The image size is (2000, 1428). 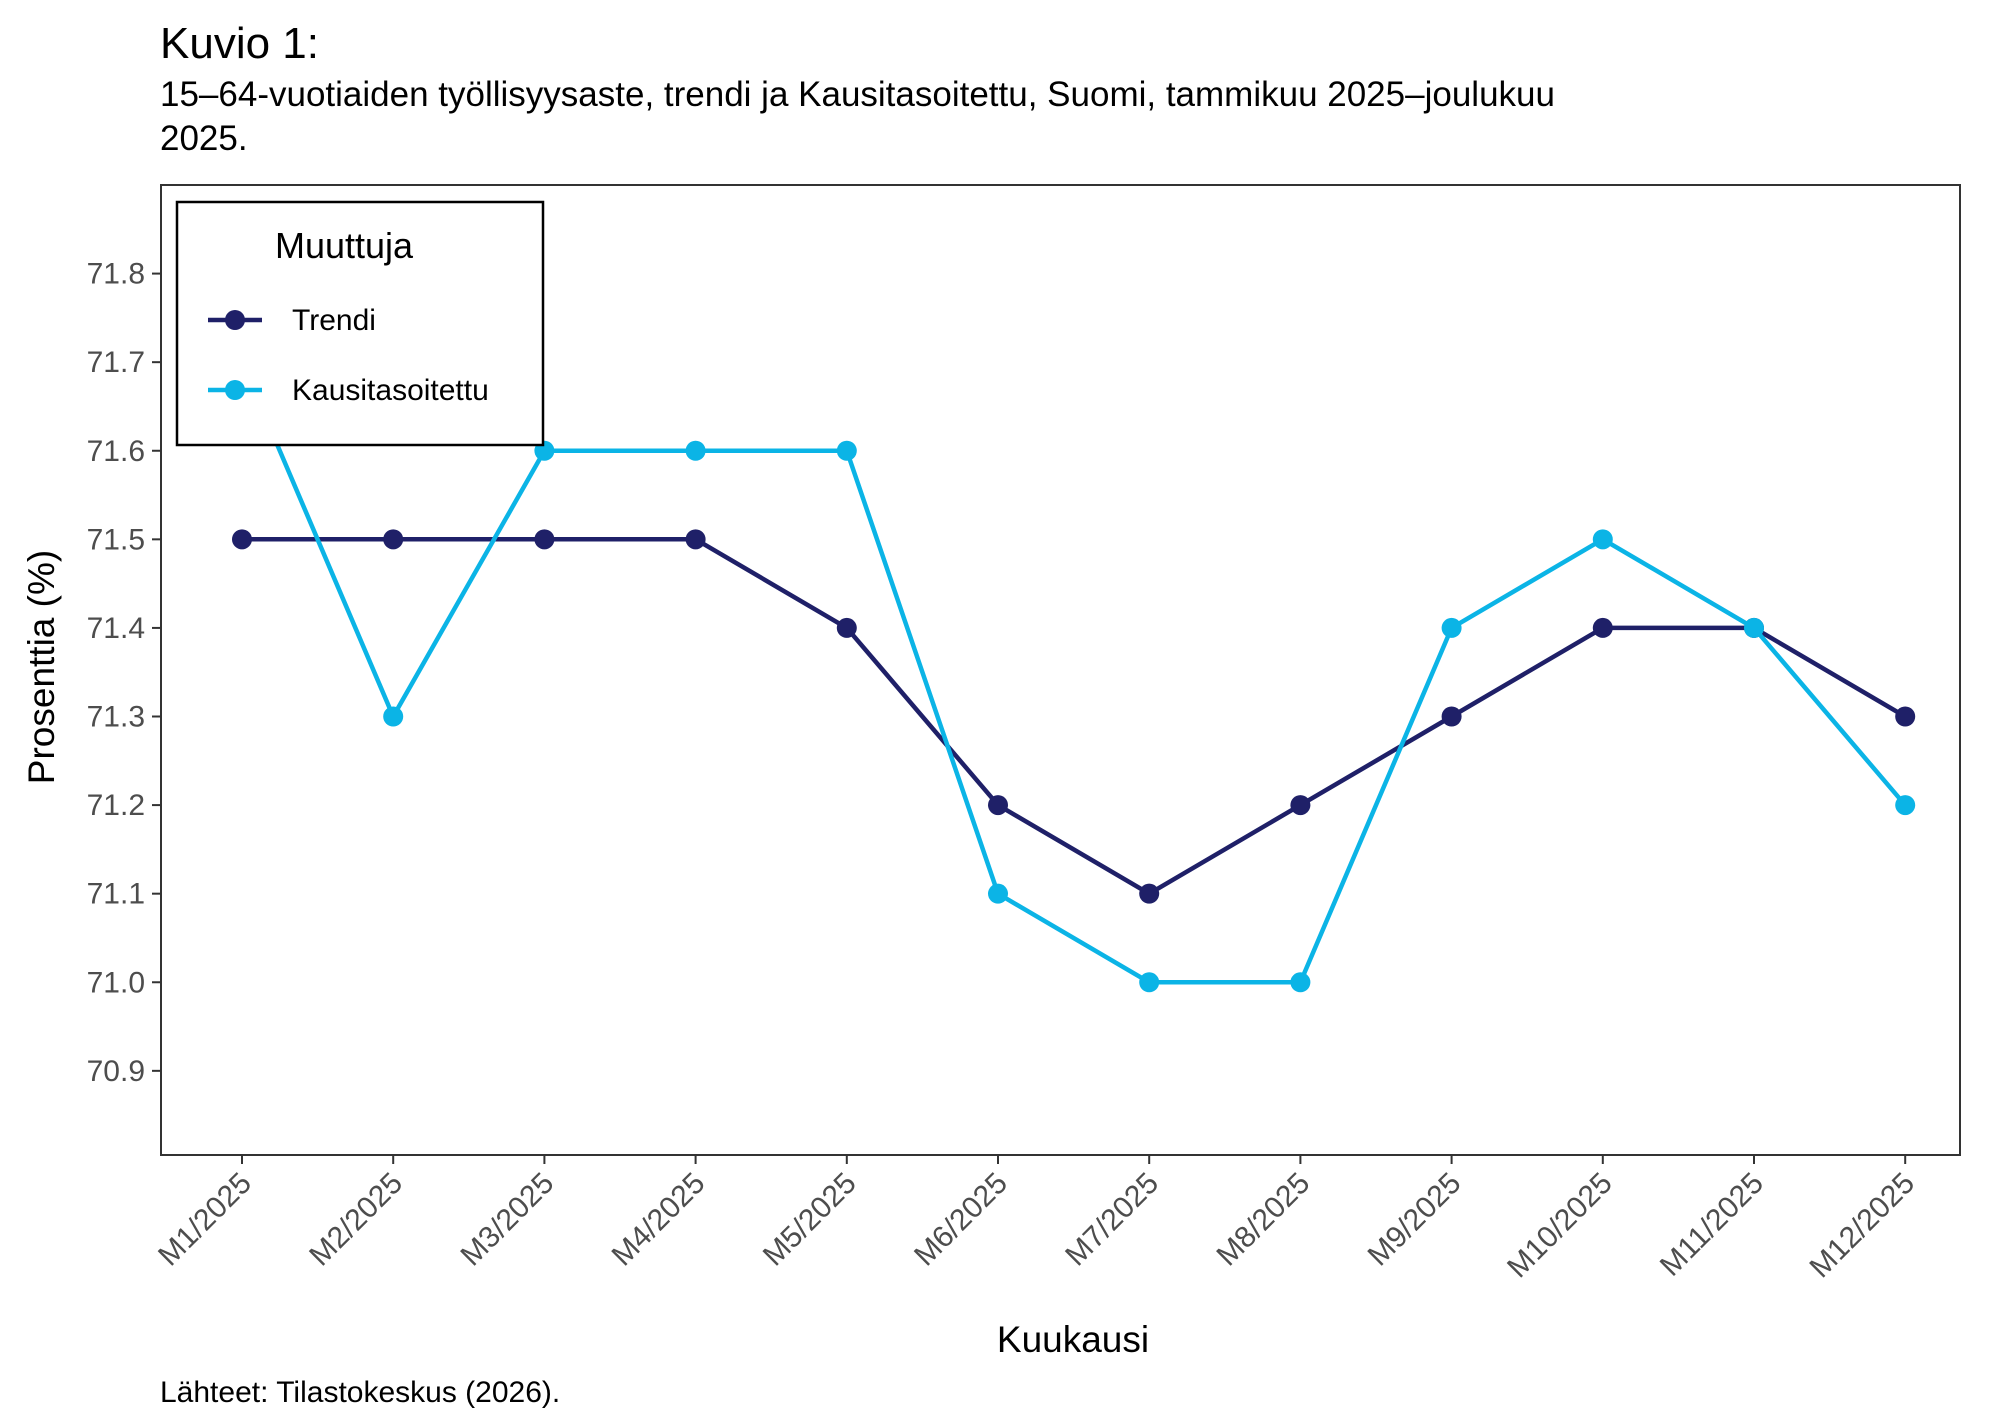 I want to click on x-tick-label: M9/2025, so click(x=1415, y=1220).